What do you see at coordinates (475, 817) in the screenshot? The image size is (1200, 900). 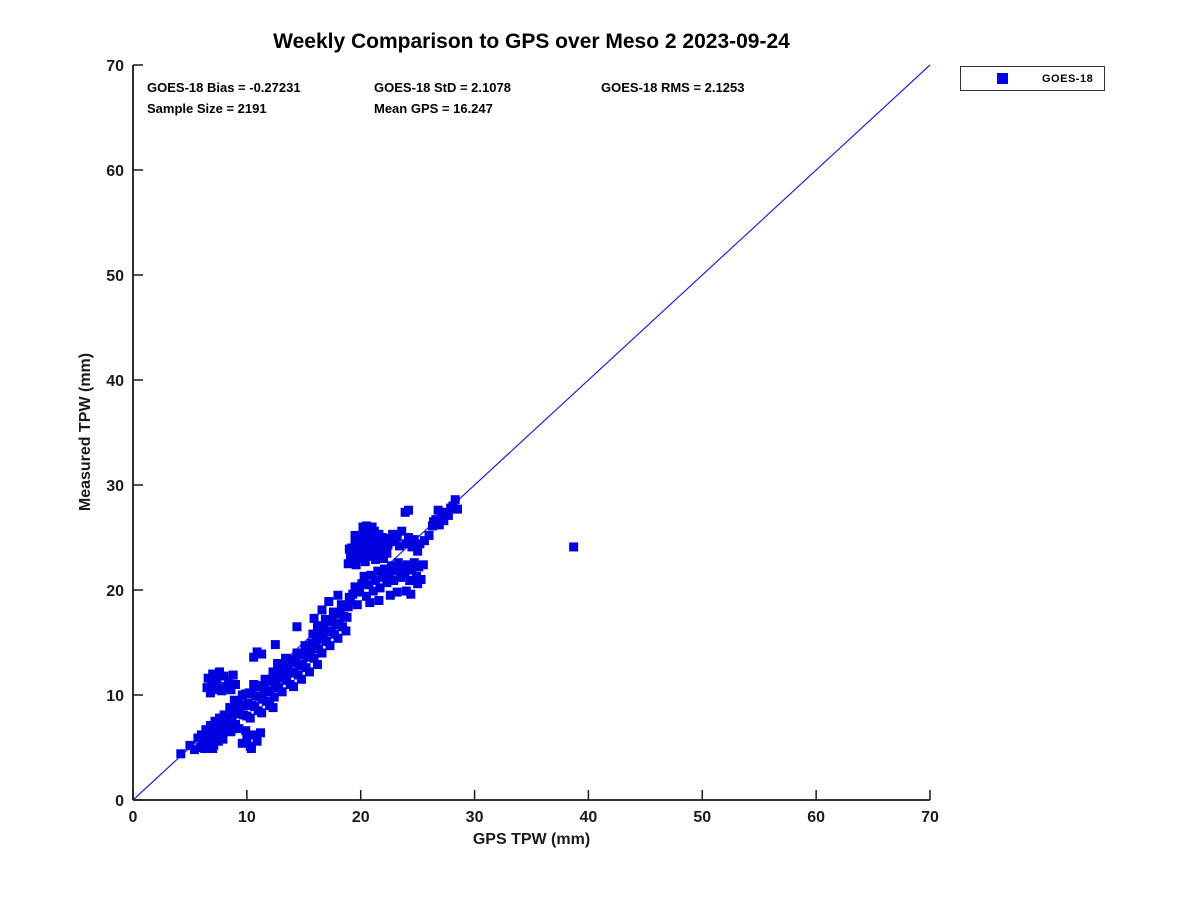 I see `x-tick-label: 30` at bounding box center [475, 817].